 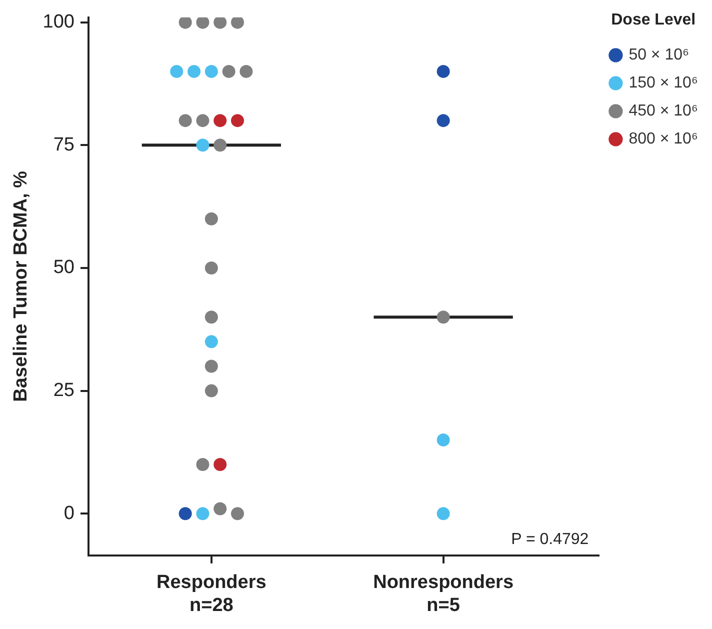 What do you see at coordinates (659, 55) in the screenshot?
I see `legend-label: 50 × 10⁶` at bounding box center [659, 55].